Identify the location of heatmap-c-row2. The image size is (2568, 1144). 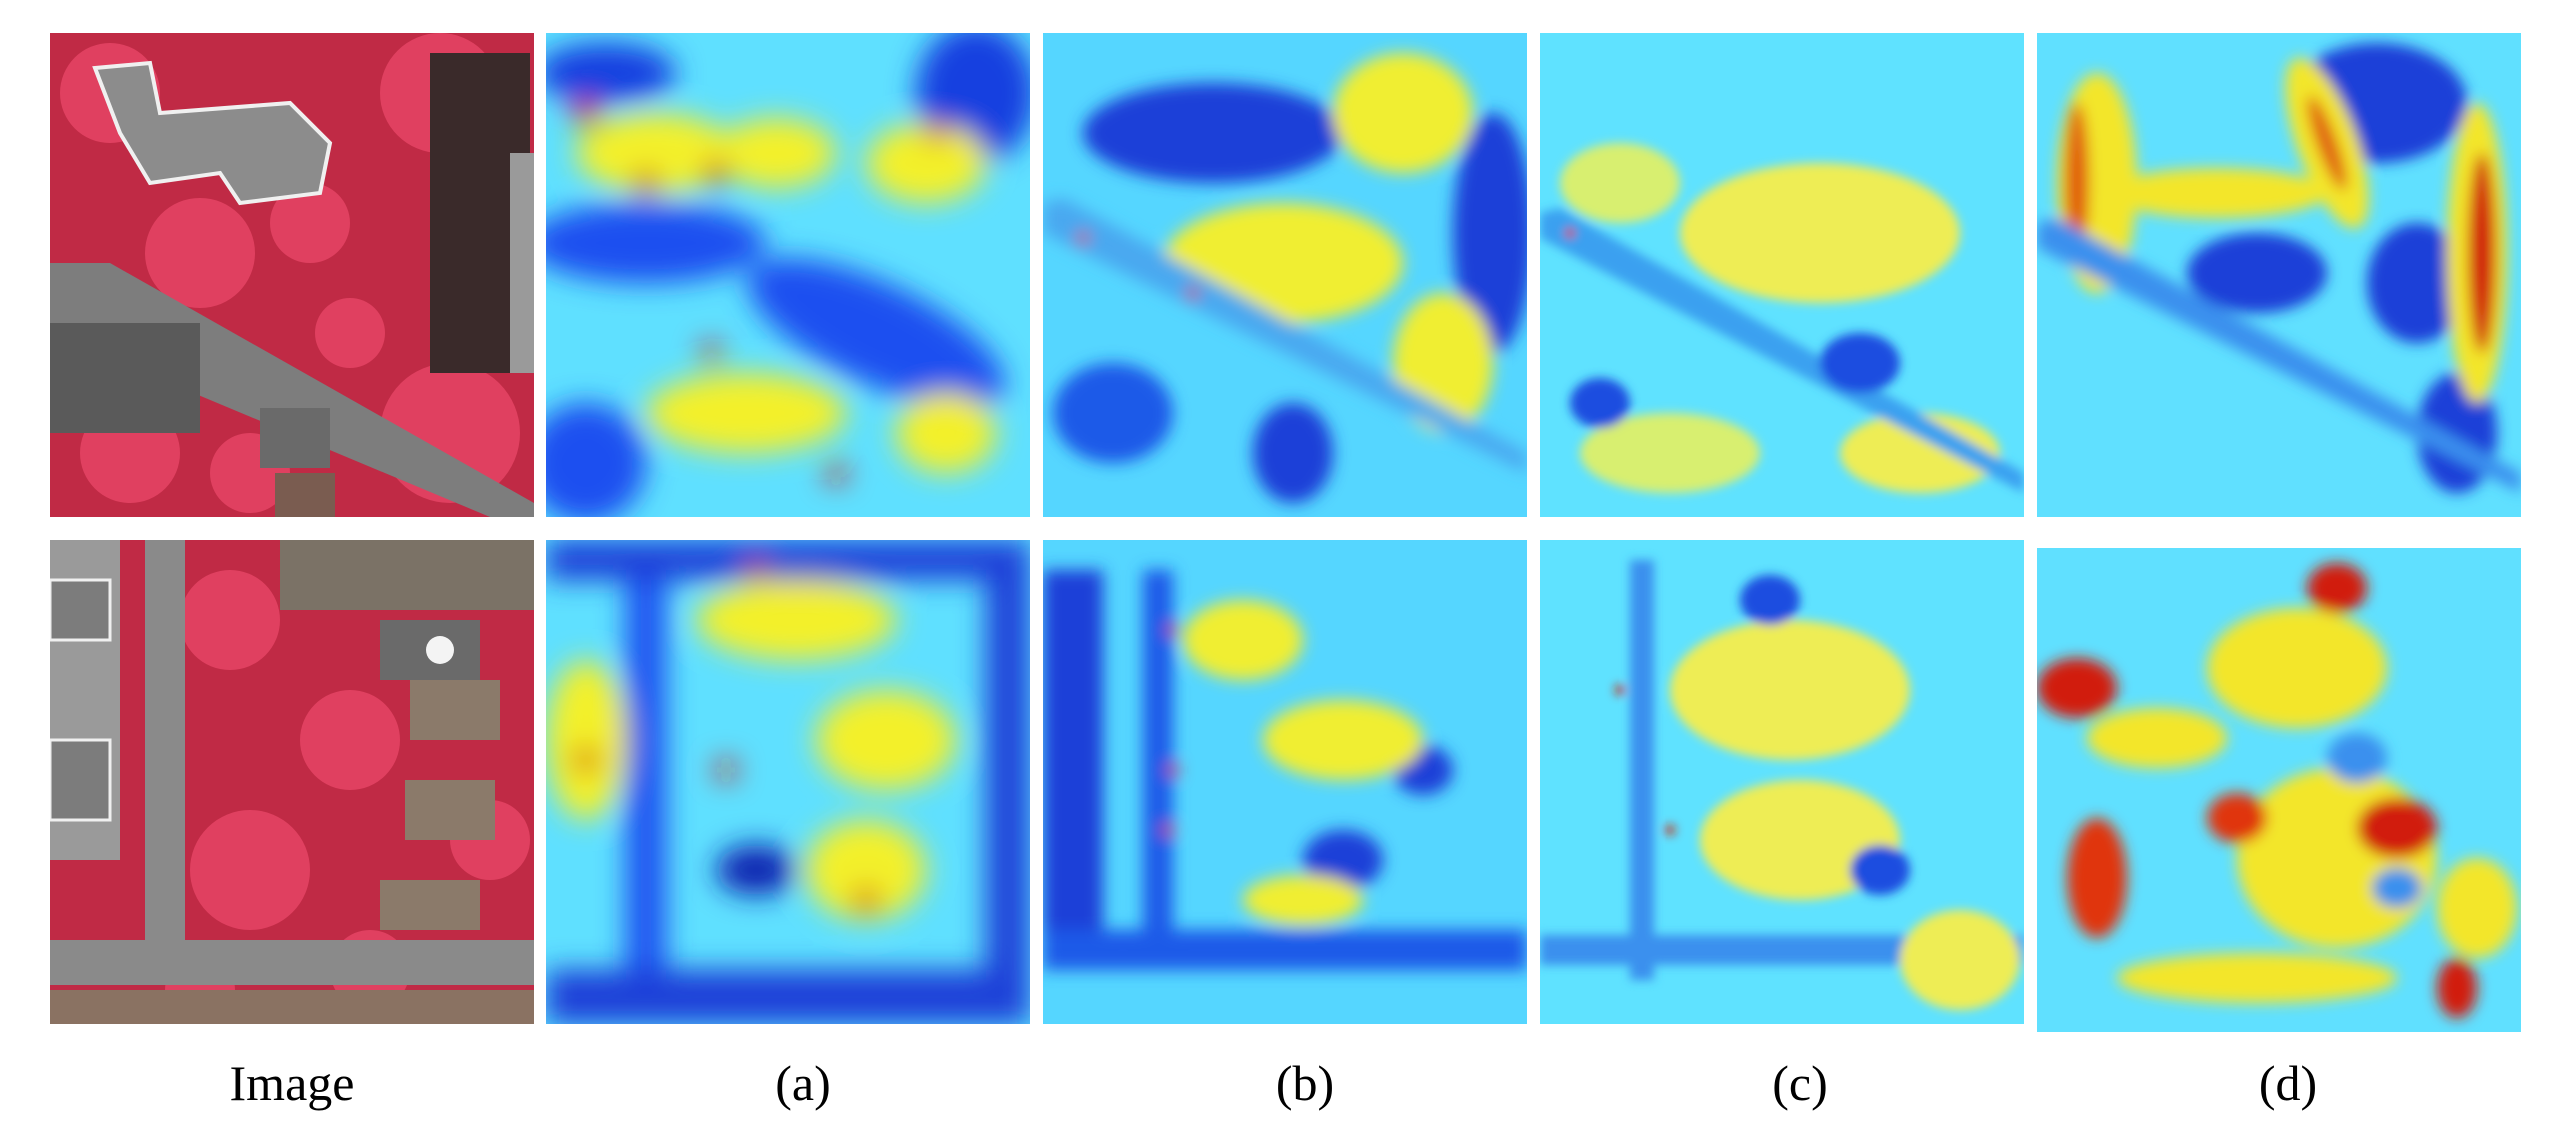
(1782, 782).